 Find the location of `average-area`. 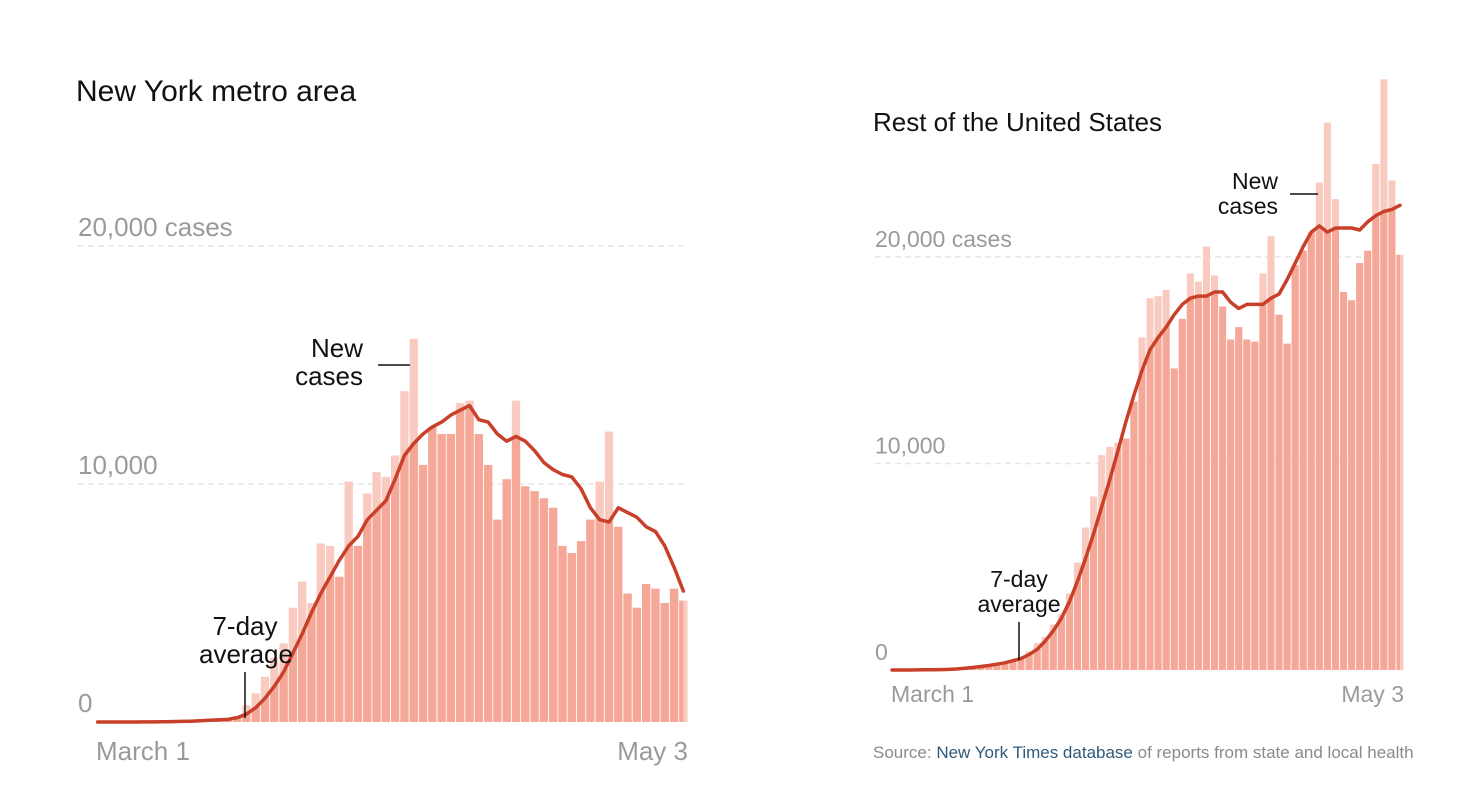

average-area is located at coordinates (407, 563).